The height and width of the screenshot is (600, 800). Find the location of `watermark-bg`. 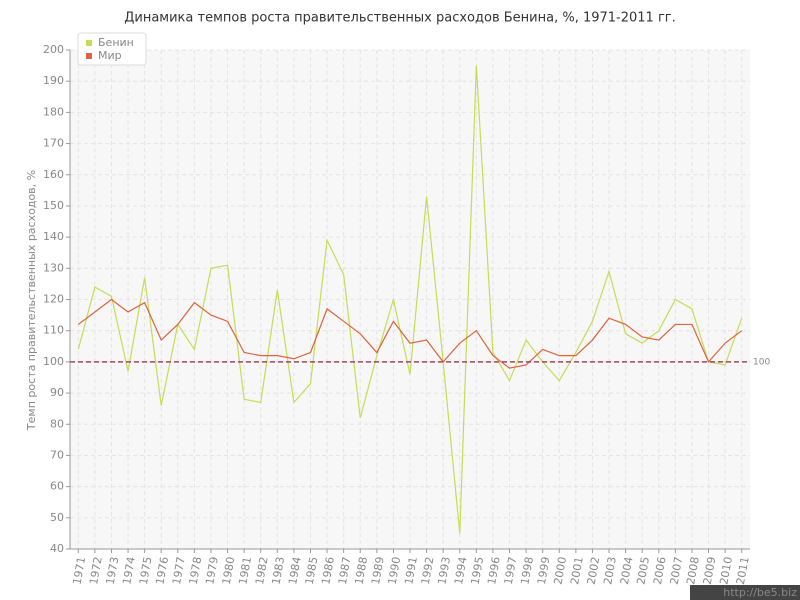

watermark-bg is located at coordinates (745, 592).